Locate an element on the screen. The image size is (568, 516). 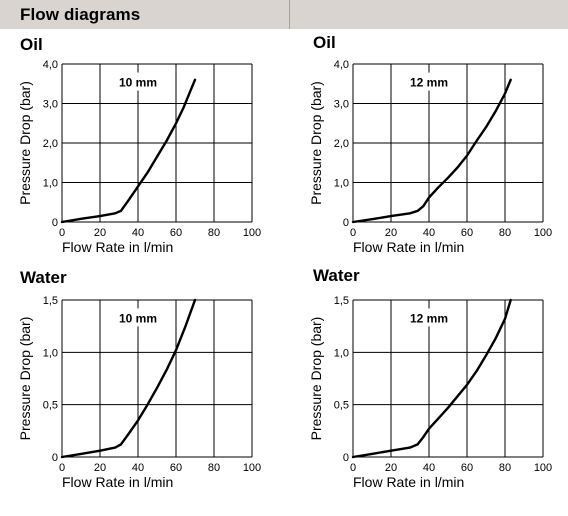
water-10mm-x-tick-label: 60 is located at coordinates (176, 468).